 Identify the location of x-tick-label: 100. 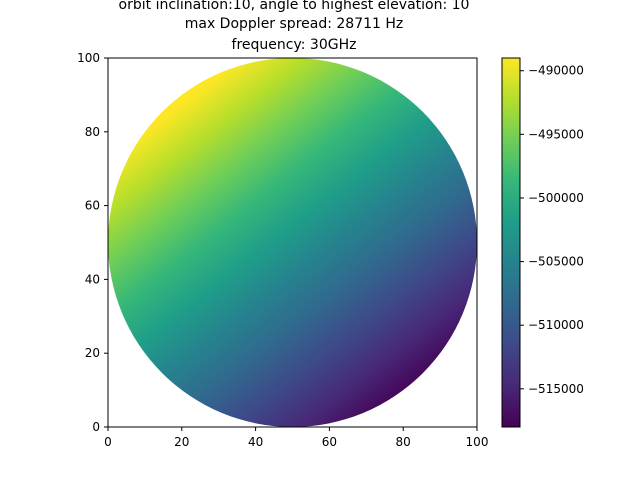
(477, 442).